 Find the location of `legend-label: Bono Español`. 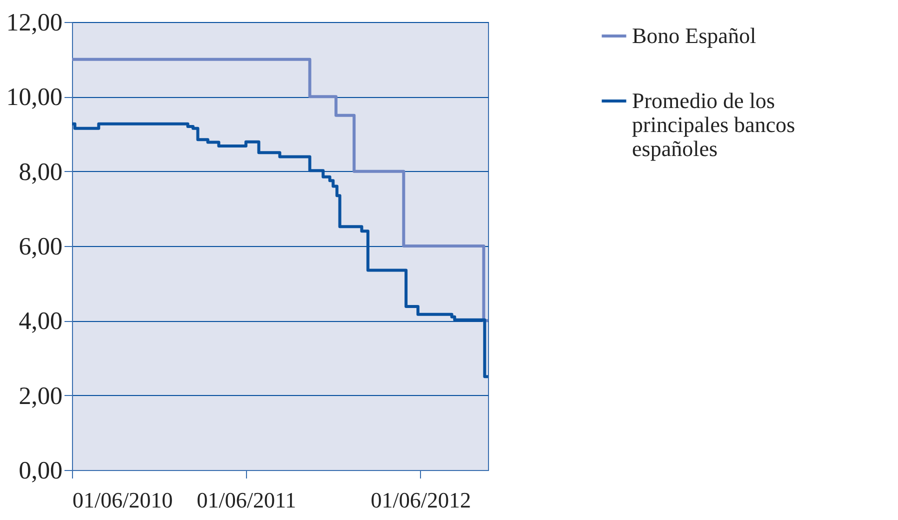

legend-label: Bono Español is located at coordinates (694, 35).